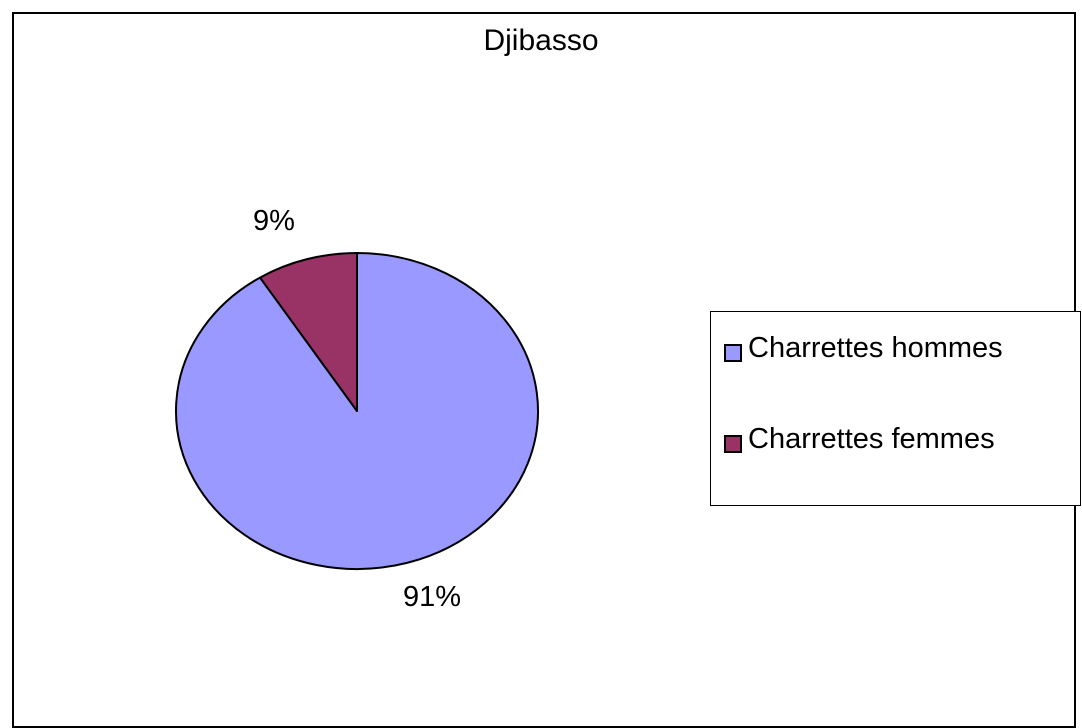 This screenshot has height=728, width=1082. I want to click on legend-label-charrettes-femmes: Charrettes femmes, so click(871, 439).